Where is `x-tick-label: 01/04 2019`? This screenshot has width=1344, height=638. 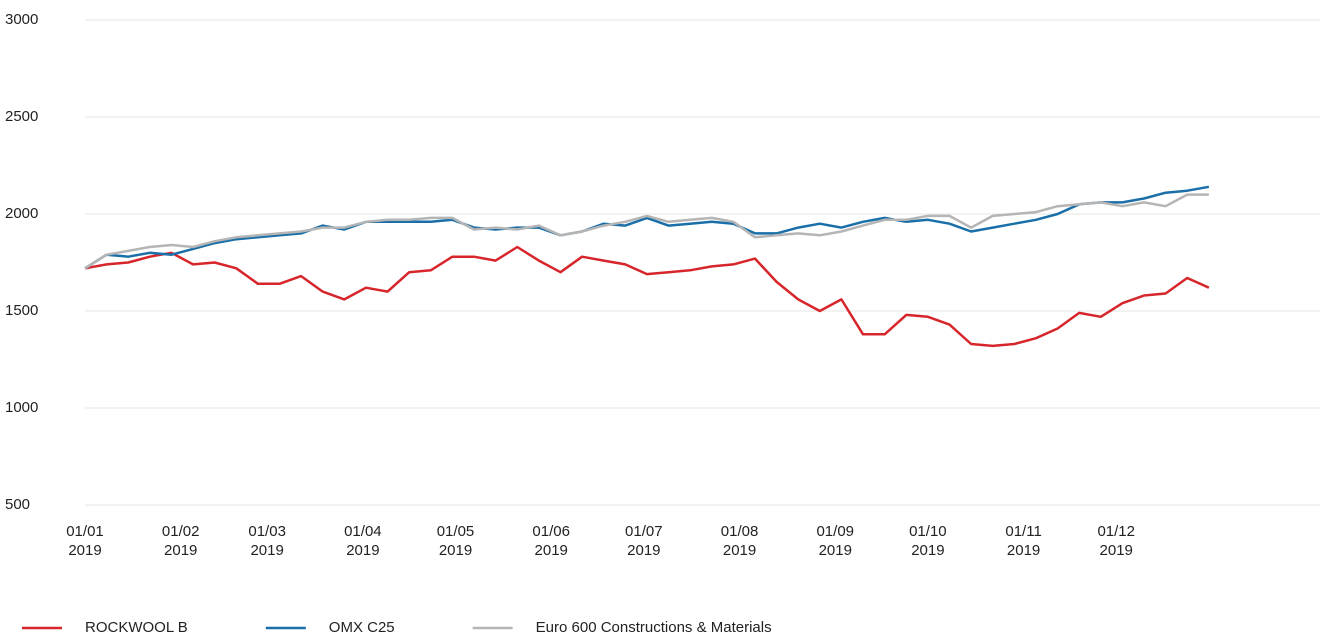 x-tick-label: 01/04 2019 is located at coordinates (363, 541).